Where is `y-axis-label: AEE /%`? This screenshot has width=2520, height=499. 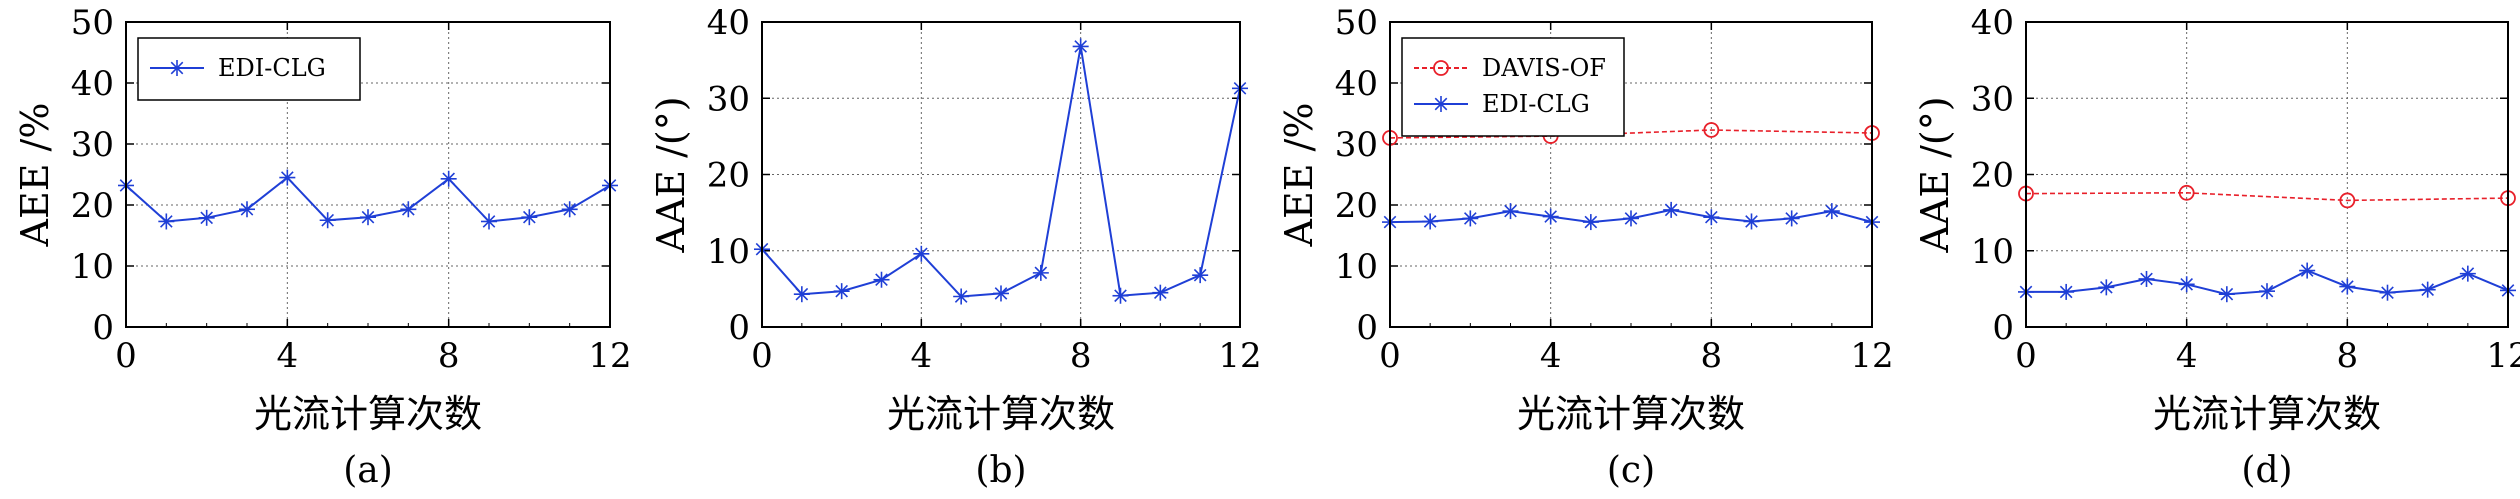
y-axis-label: AEE /% is located at coordinates (1299, 175).